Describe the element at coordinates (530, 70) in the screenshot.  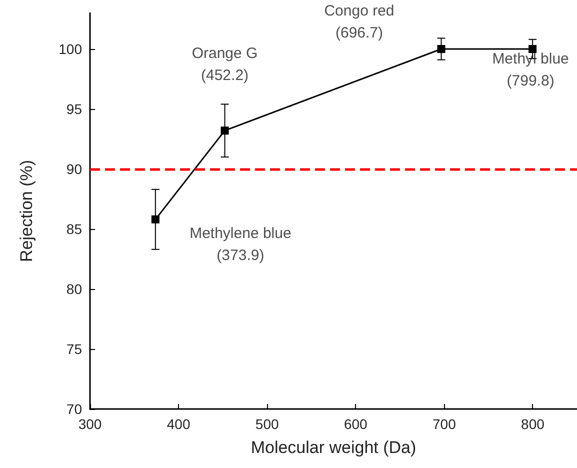
I see `annotation: Methyl blue (799.8)` at that location.